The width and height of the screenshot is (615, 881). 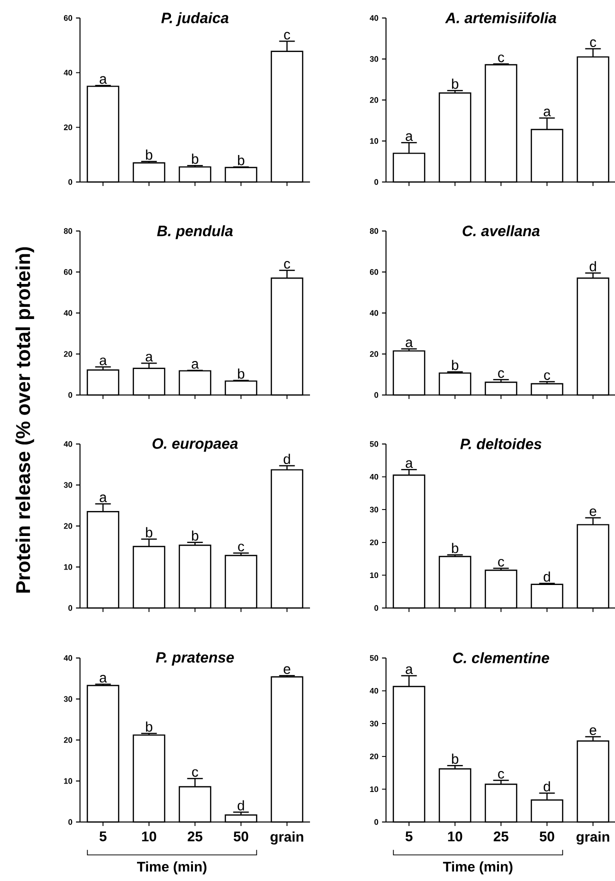 I want to click on chart-title: B. pendula, so click(x=195, y=232).